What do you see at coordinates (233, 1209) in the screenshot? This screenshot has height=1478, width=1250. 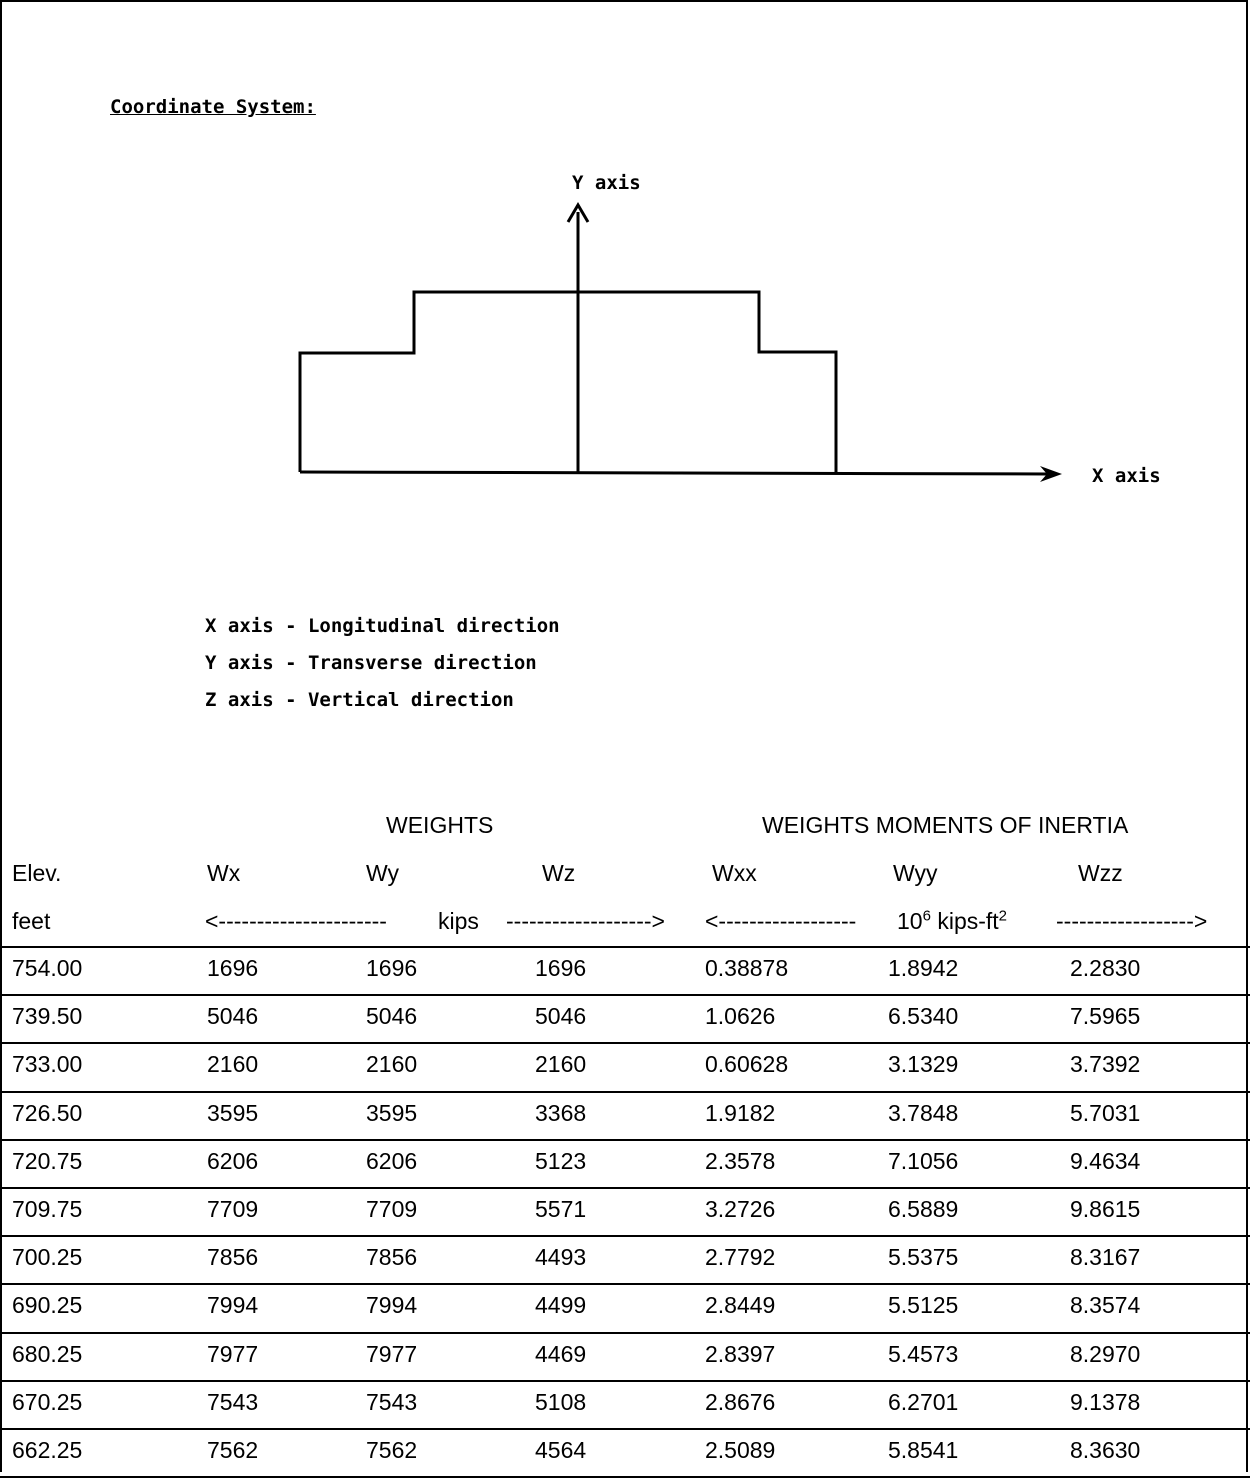 I see `cell-wx: 7709` at bounding box center [233, 1209].